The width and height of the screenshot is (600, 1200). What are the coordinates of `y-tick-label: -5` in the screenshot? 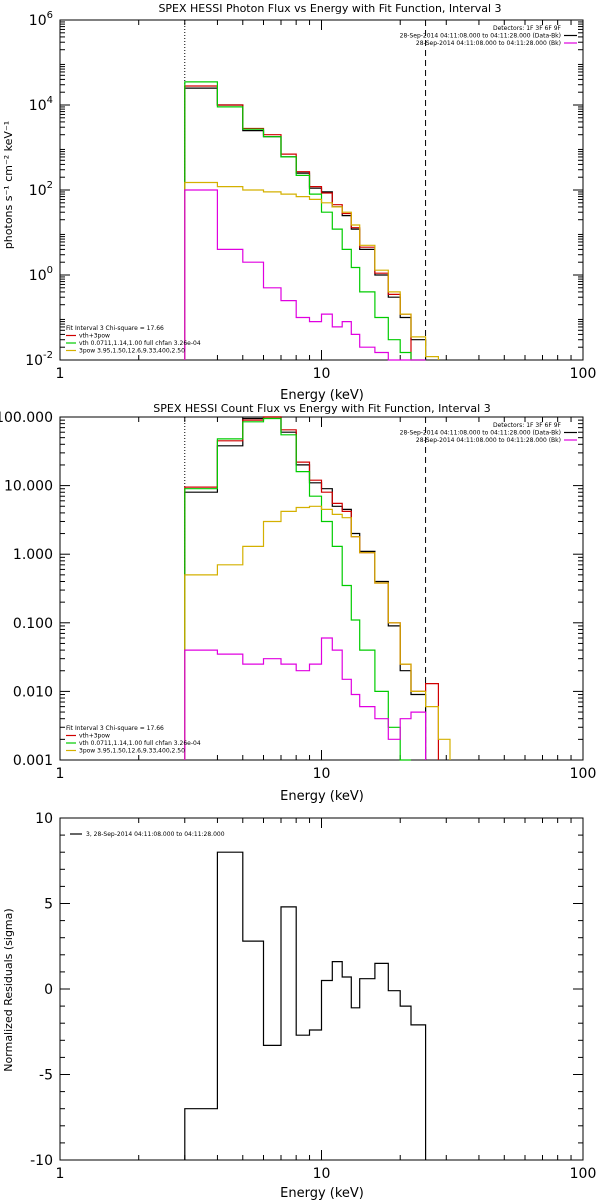 It's located at (46, 1076).